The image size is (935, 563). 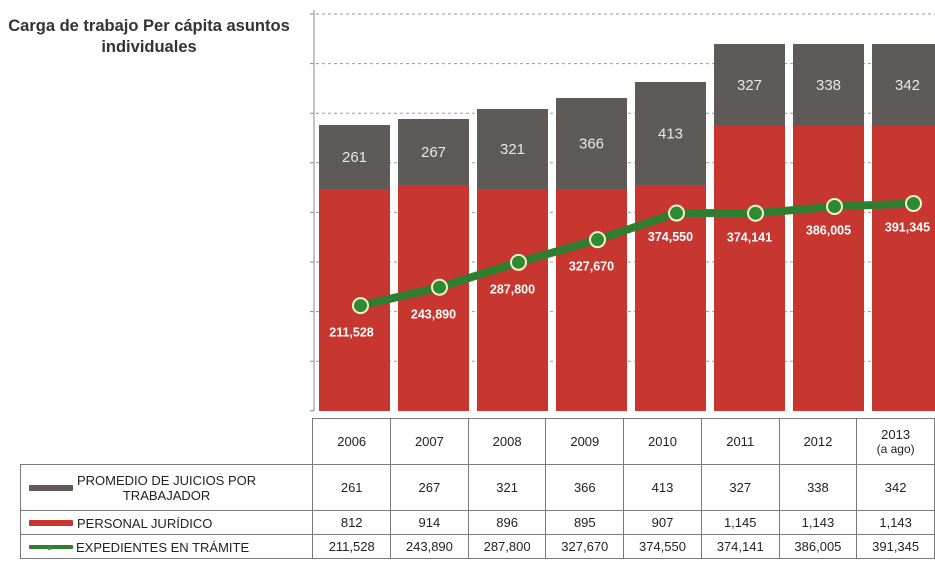 I want to click on legend-swatch-red, so click(x=51, y=523).